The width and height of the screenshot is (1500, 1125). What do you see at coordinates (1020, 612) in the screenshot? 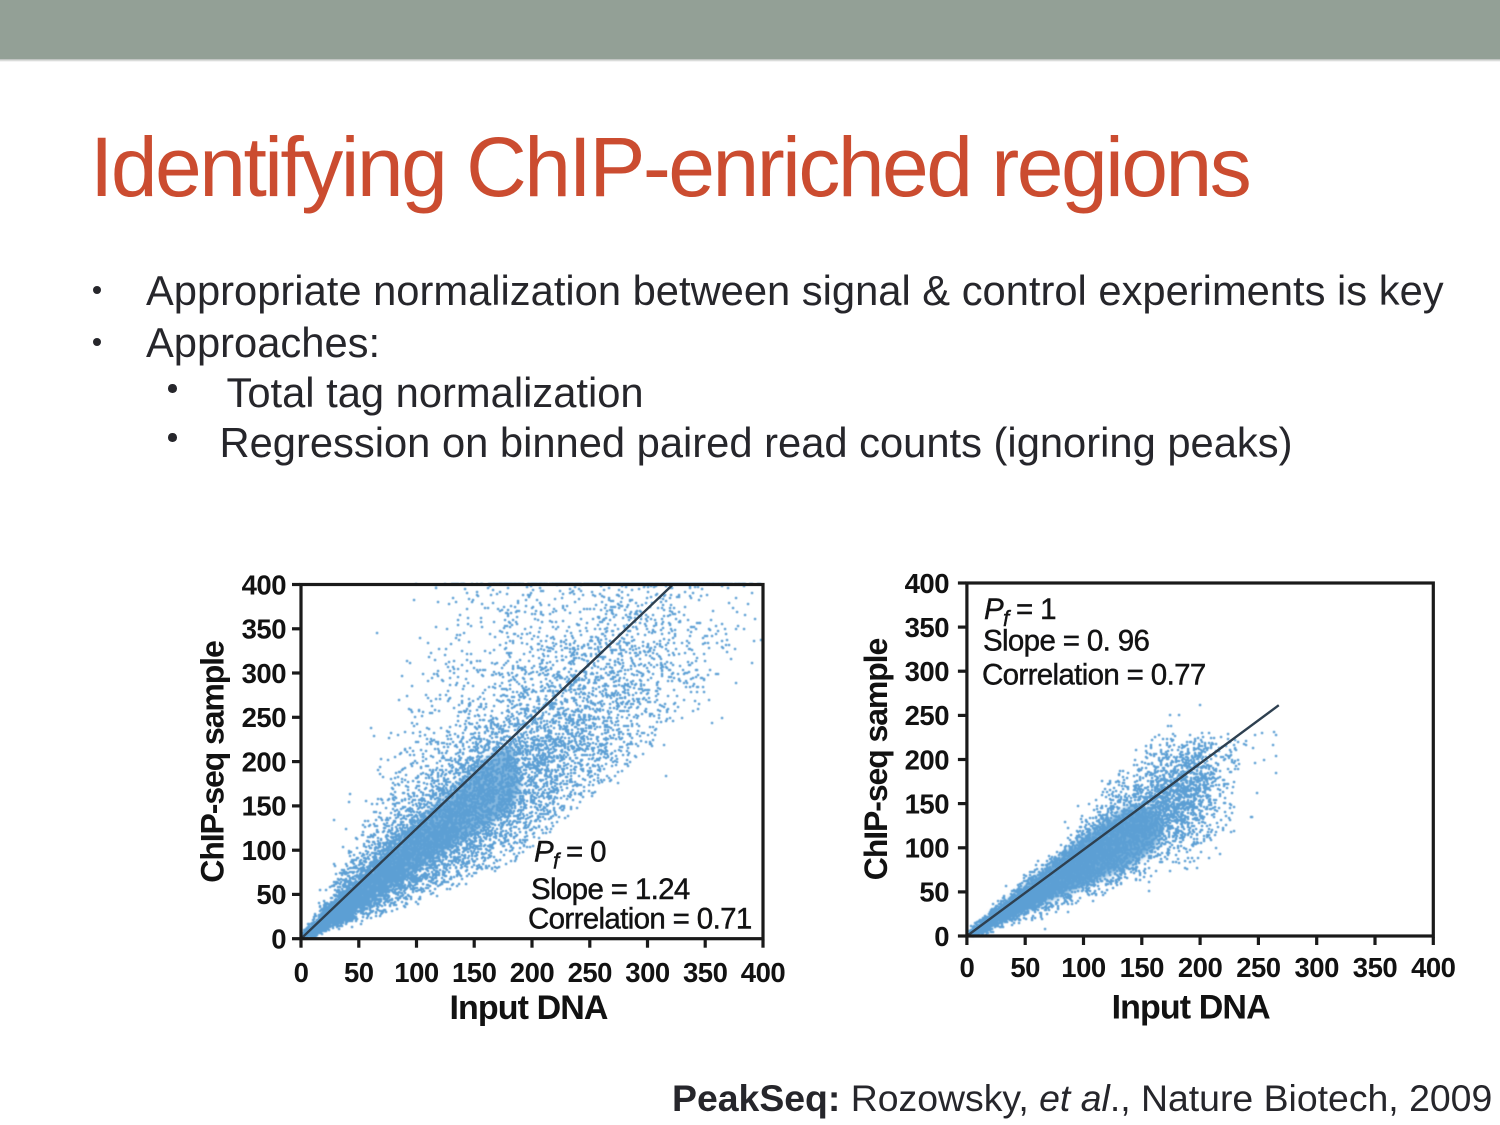
I see `svg-text: Pf = 1` at bounding box center [1020, 612].